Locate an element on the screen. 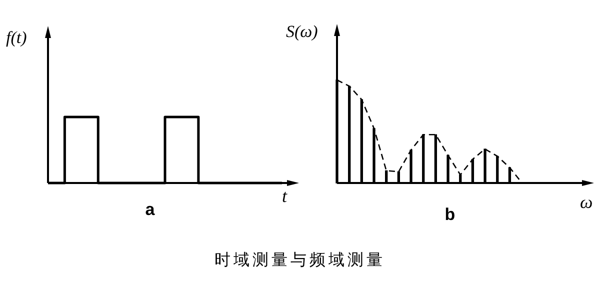 The height and width of the screenshot is (281, 600). y-axis-title: f(t) is located at coordinates (16, 38).